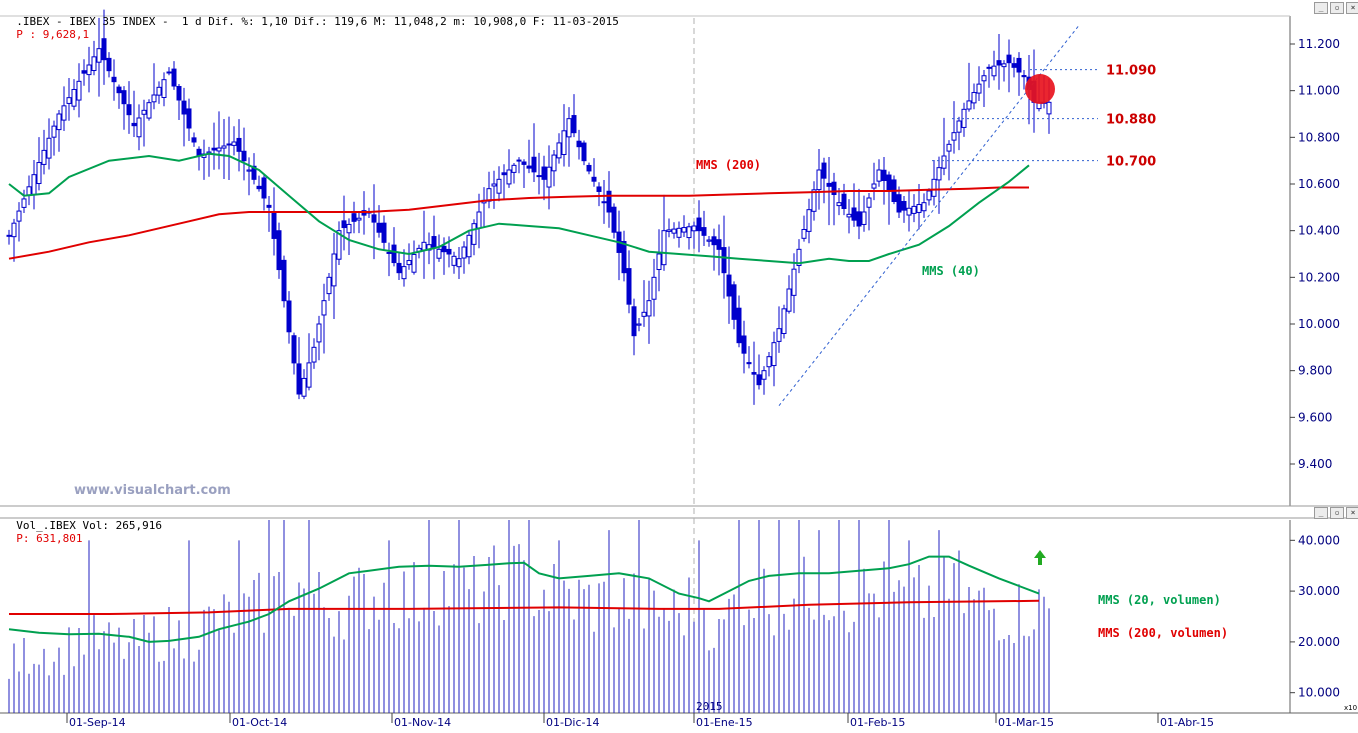 The height and width of the screenshot is (733, 1358). I want to click on volume-tick-label: 40.000, so click(1319, 540).